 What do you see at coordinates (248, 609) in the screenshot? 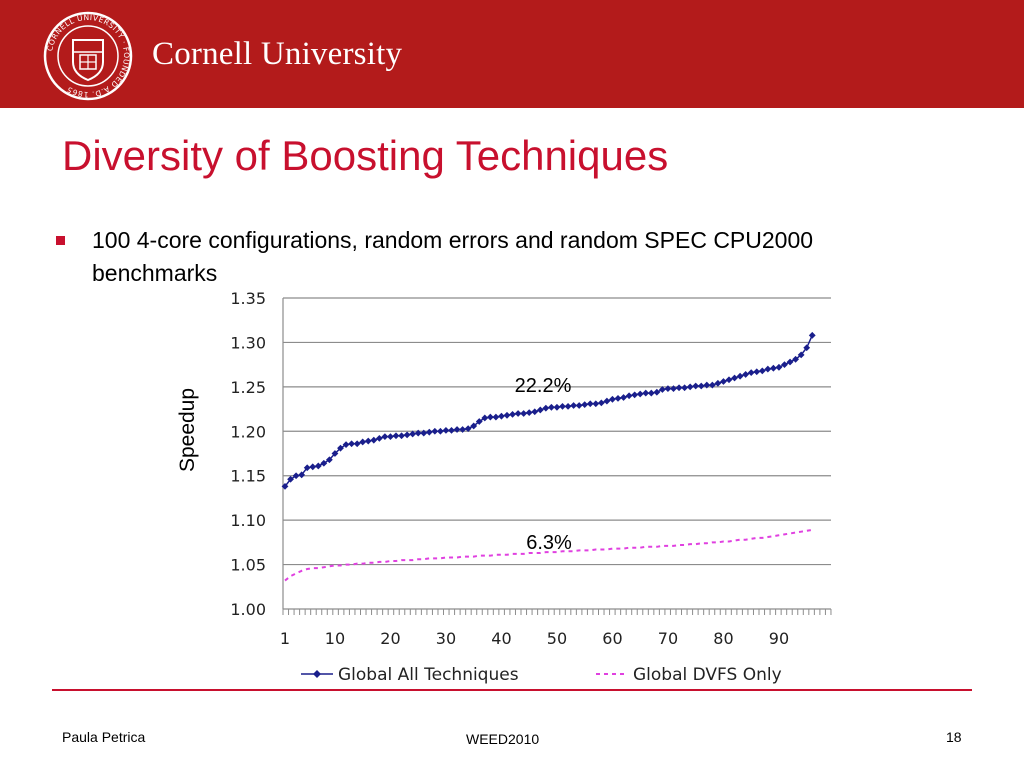
I see `y-tick-label: 1.00` at bounding box center [248, 609].